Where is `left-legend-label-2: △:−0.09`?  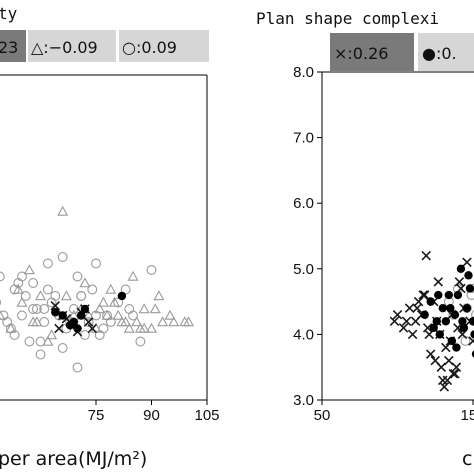 left-legend-label-2: △:−0.09 is located at coordinates (64, 47).